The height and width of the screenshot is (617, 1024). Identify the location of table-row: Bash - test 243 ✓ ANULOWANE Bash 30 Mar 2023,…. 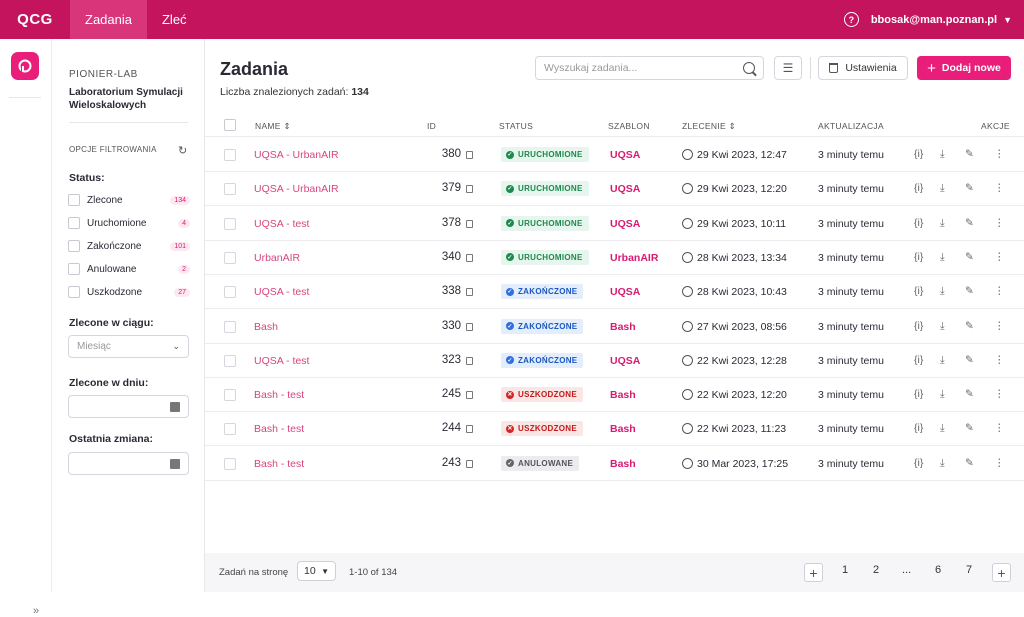
(614, 464).